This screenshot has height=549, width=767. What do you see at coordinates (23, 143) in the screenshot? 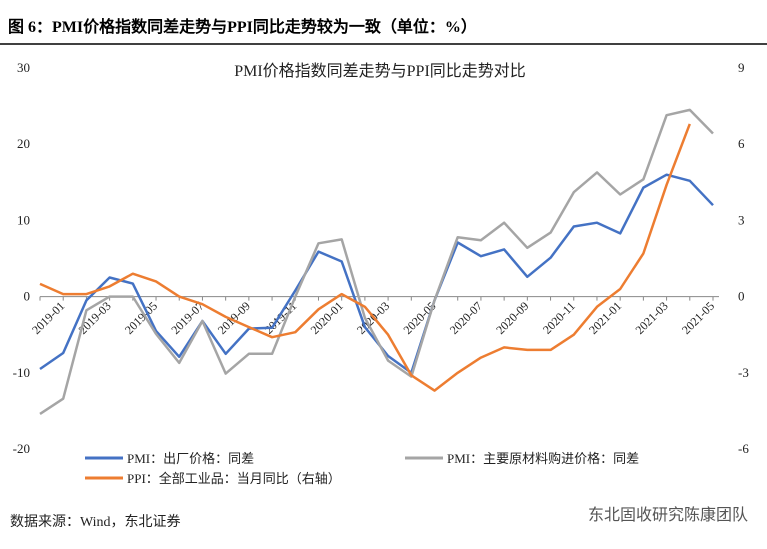
I see `y-tick-label: 20` at bounding box center [23, 143].